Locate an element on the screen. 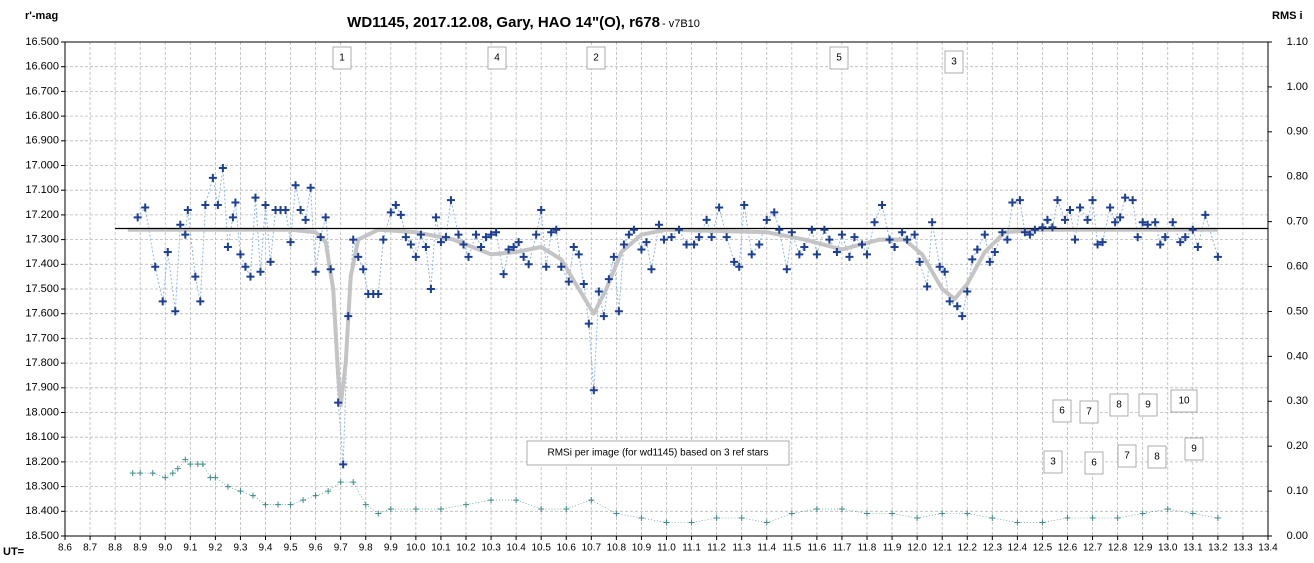  y2-tick-label: 0.20 is located at coordinates (1297, 446).